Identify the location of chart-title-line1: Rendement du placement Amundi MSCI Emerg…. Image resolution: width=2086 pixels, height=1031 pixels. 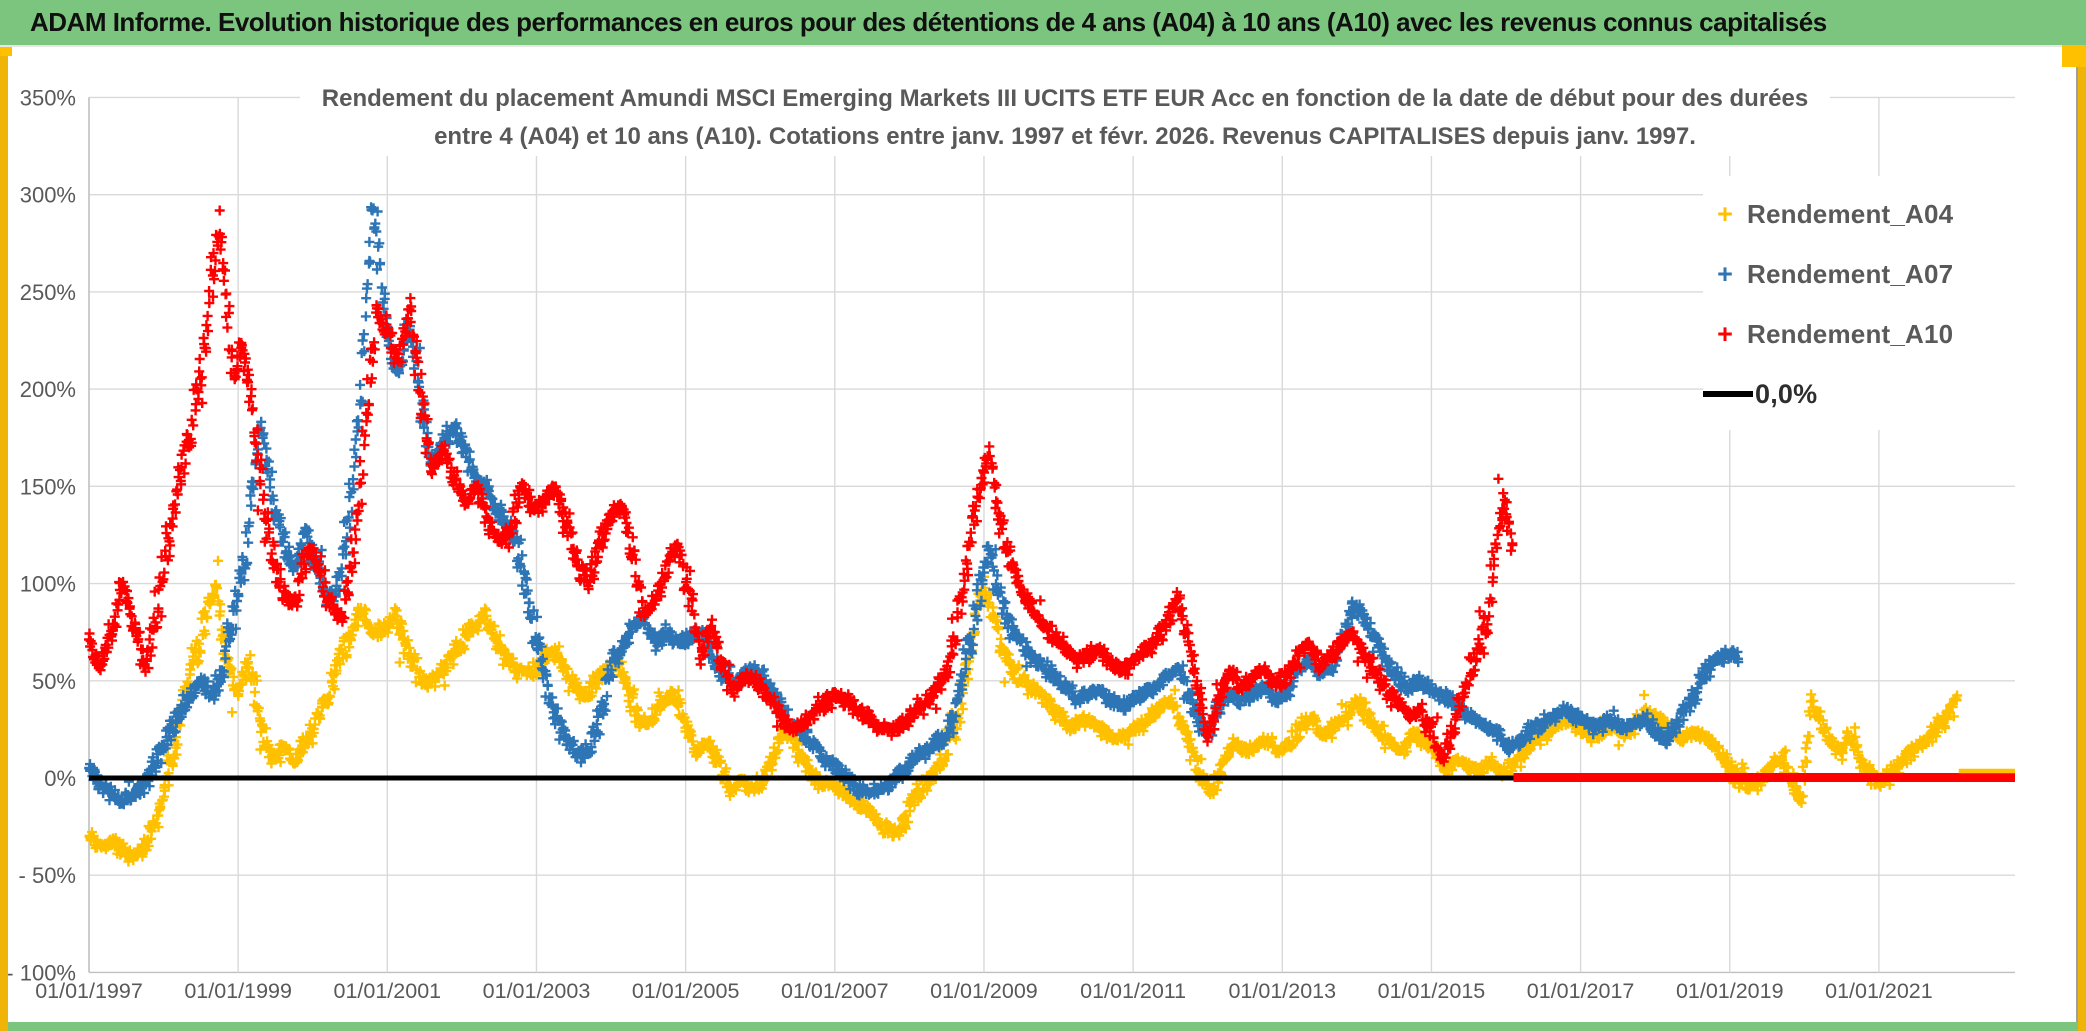
(1065, 98).